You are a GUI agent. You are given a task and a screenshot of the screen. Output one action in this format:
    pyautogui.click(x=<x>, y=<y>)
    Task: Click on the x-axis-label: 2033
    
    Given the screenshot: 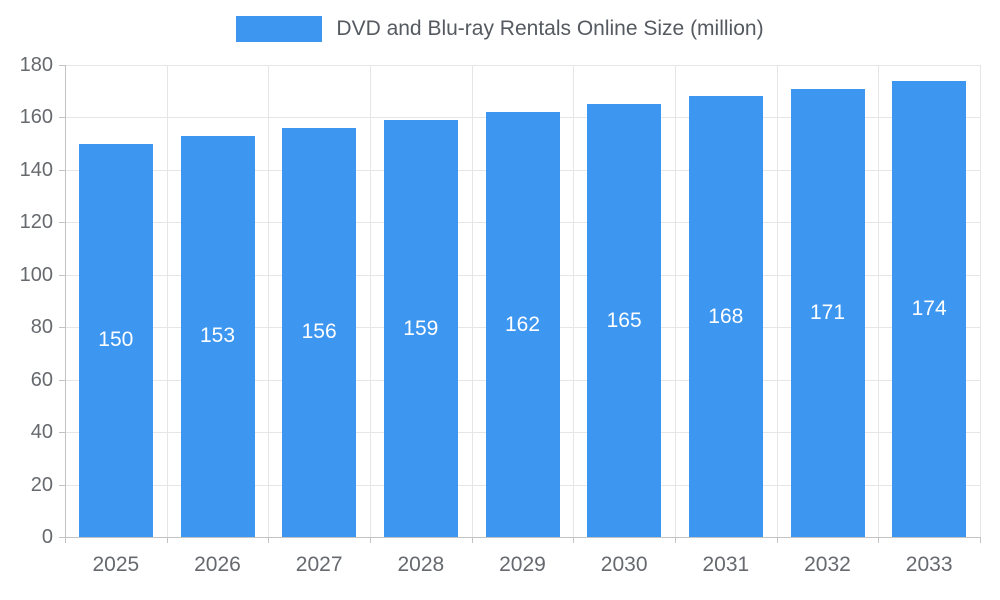 What is the action you would take?
    pyautogui.click(x=929, y=564)
    